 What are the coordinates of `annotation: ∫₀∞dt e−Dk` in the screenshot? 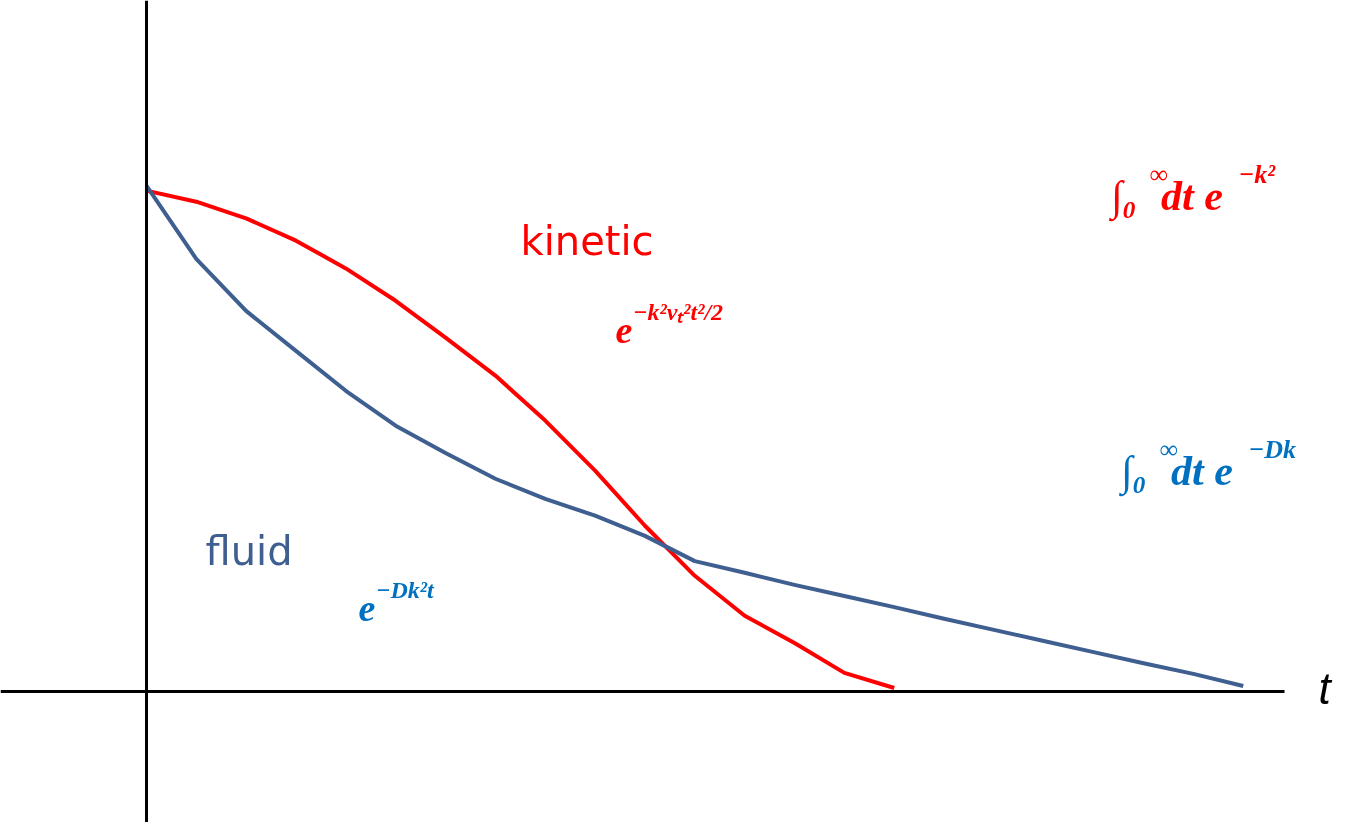 It's located at (1207, 466).